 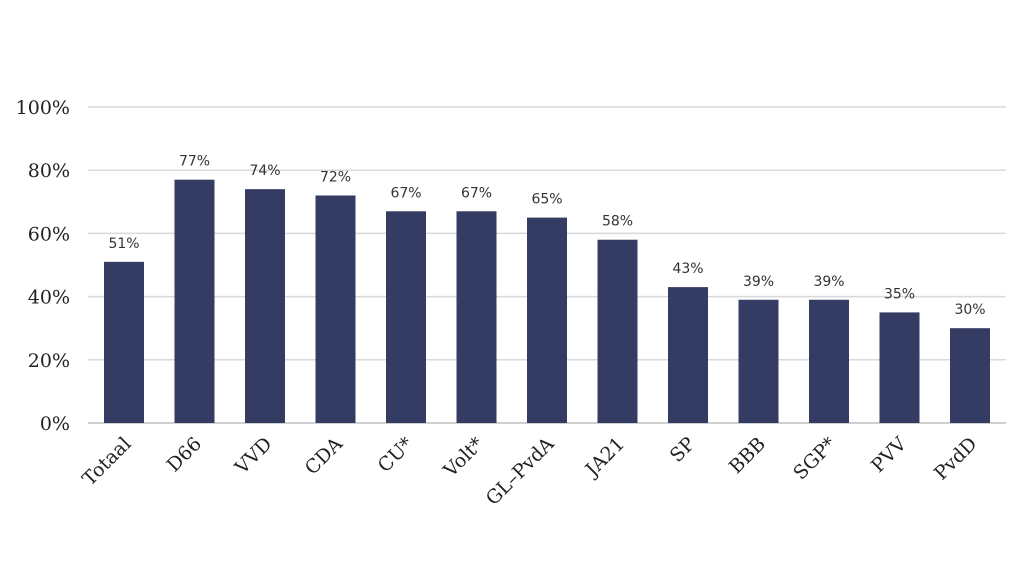 What do you see at coordinates (253, 456) in the screenshot?
I see `category-label: VVD` at bounding box center [253, 456].